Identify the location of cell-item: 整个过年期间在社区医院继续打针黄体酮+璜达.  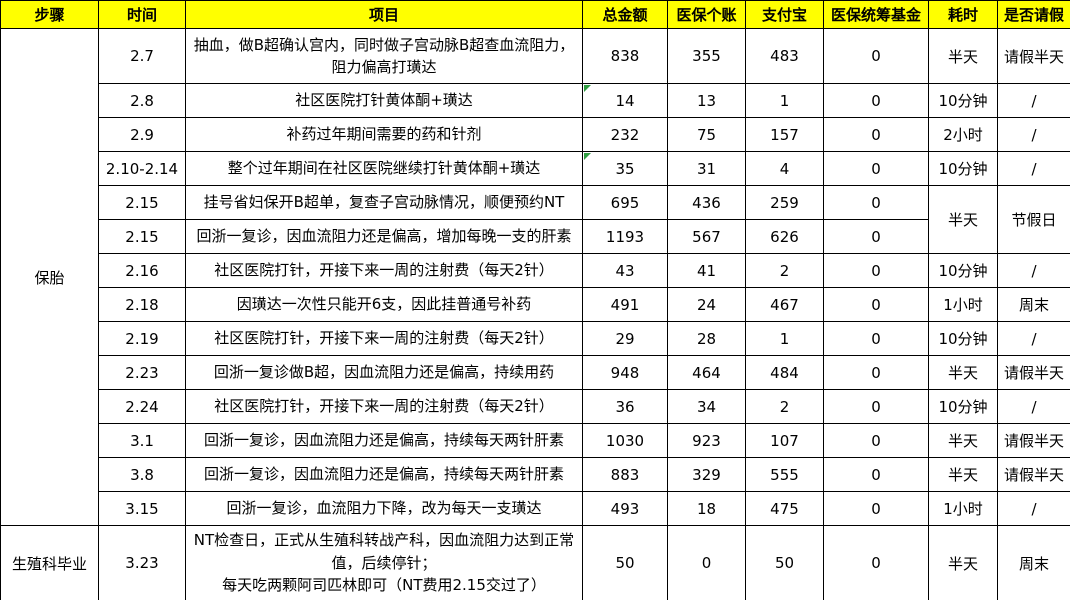
(384, 168).